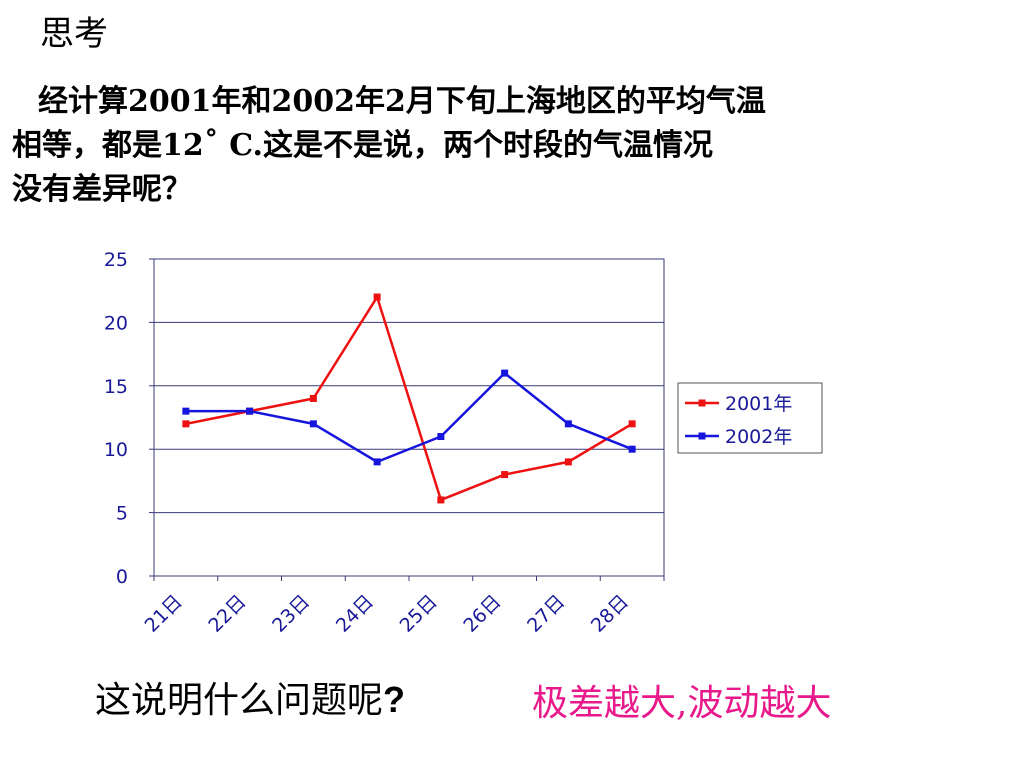  Describe the element at coordinates (750, 418) in the screenshot. I see `legend-box` at that location.